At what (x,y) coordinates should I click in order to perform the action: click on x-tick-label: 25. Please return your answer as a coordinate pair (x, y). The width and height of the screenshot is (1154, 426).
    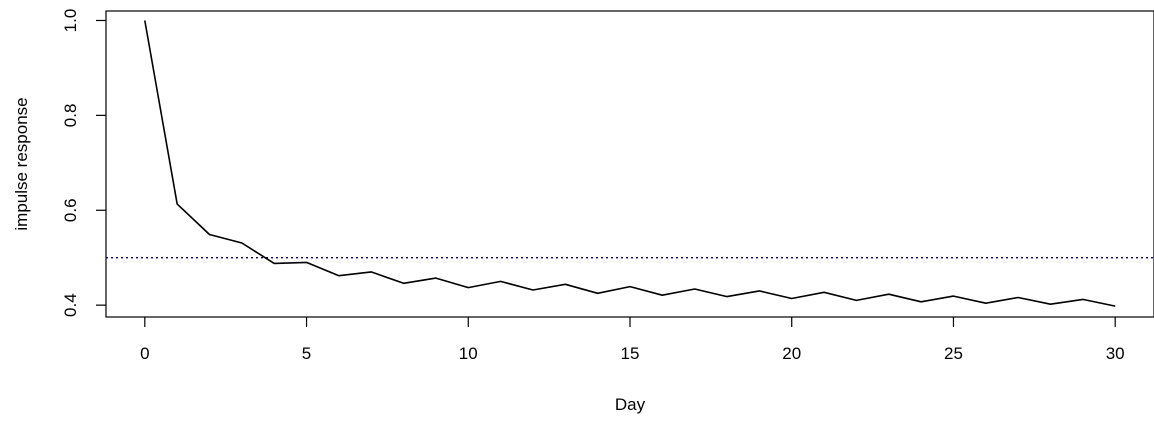
    Looking at the image, I should click on (953, 353).